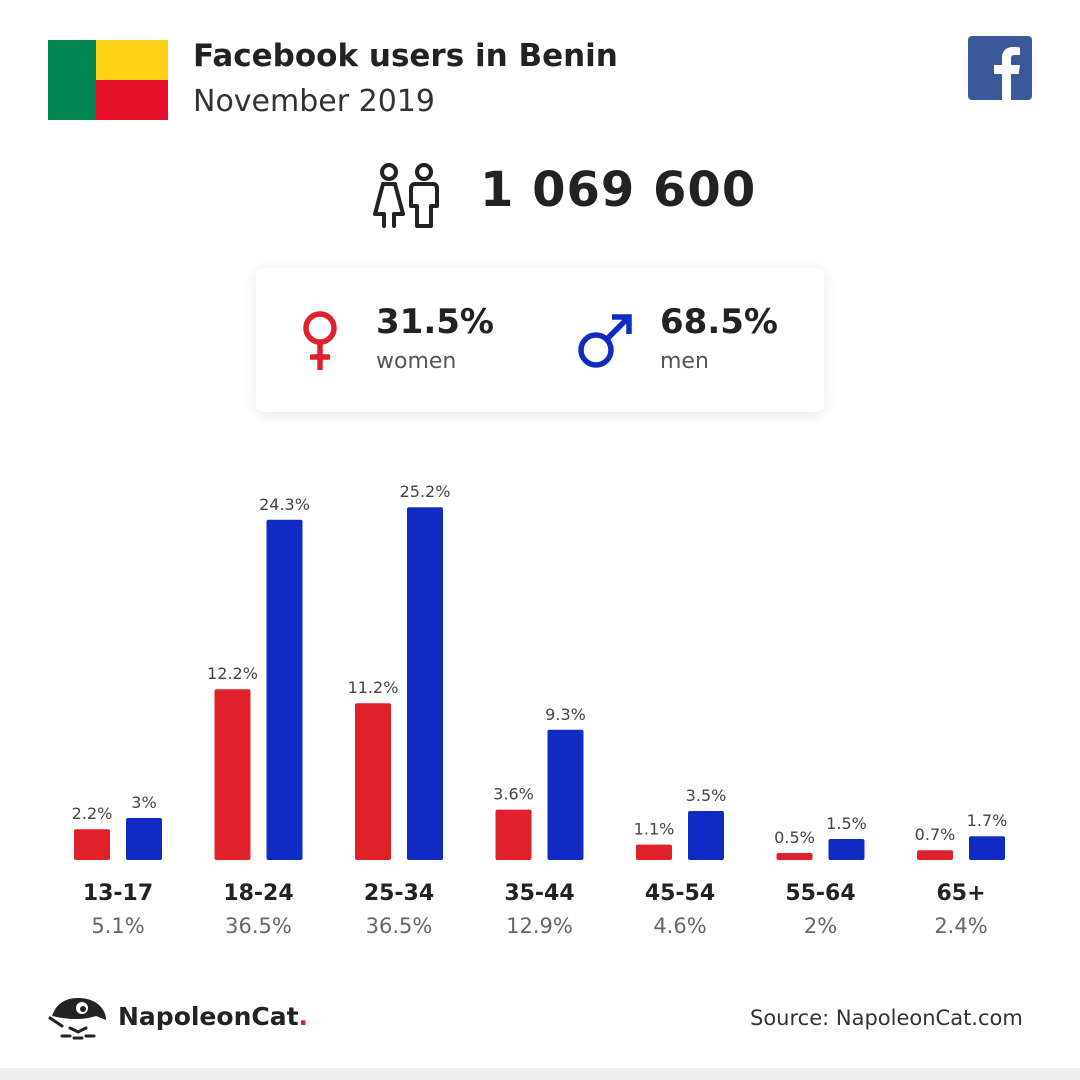 The height and width of the screenshot is (1080, 1080). I want to click on female-icon, so click(320, 340).